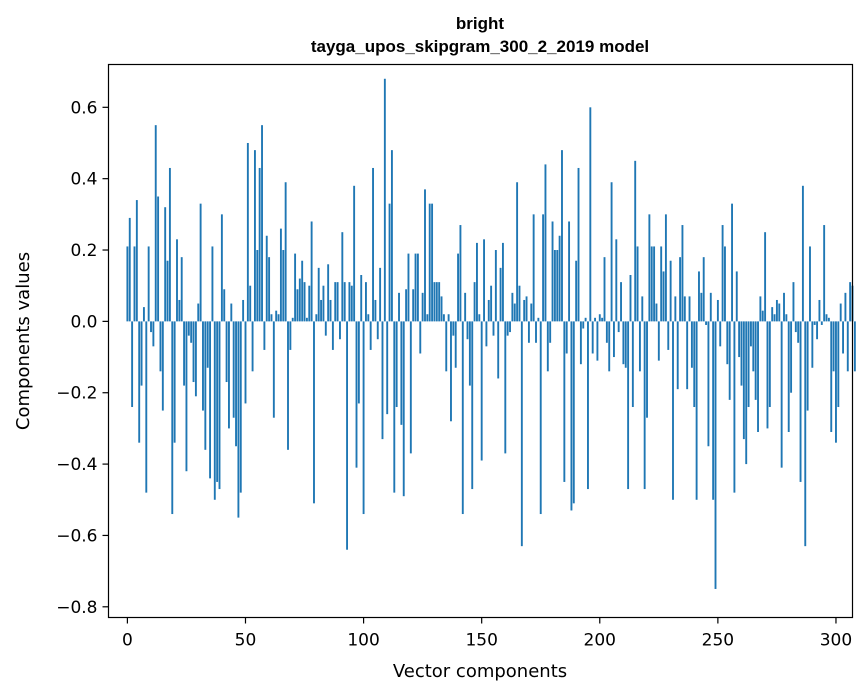 This screenshot has height=696, width=867. I want to click on x-tick-label: 150, so click(481, 641).